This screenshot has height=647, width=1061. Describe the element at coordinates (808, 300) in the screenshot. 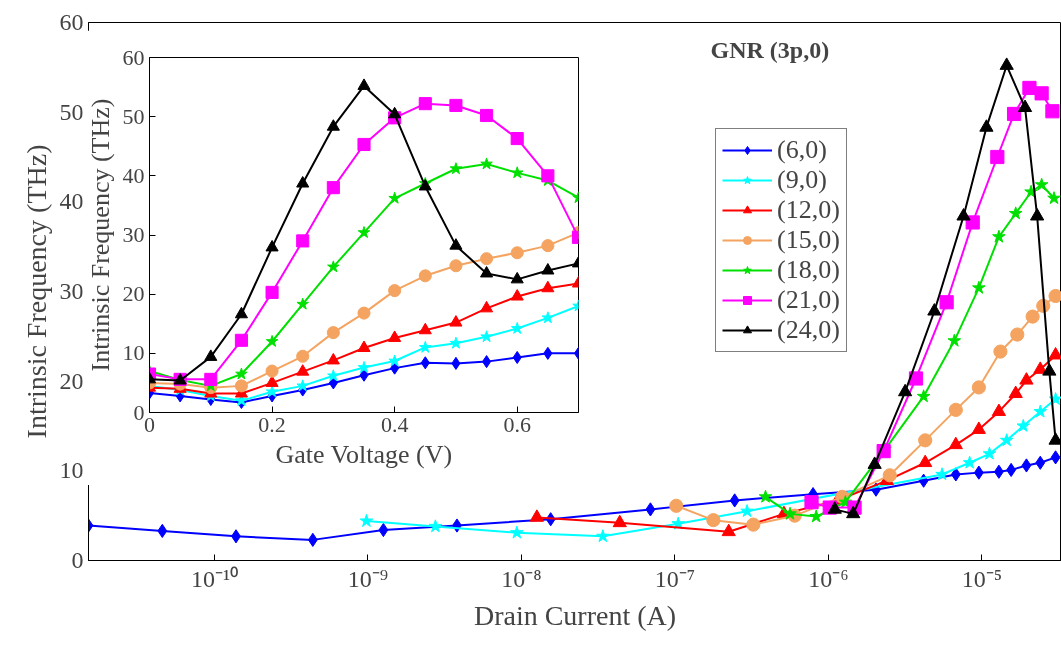

I see `legend-label: (21,0)` at that location.